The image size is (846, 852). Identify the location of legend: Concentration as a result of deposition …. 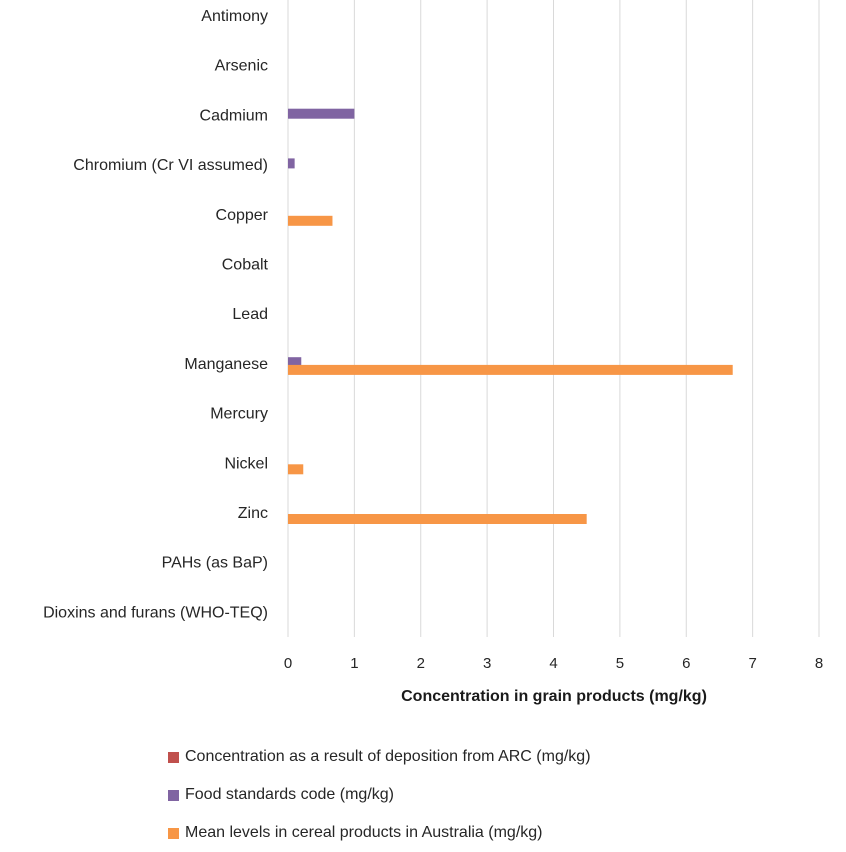
(379, 795).